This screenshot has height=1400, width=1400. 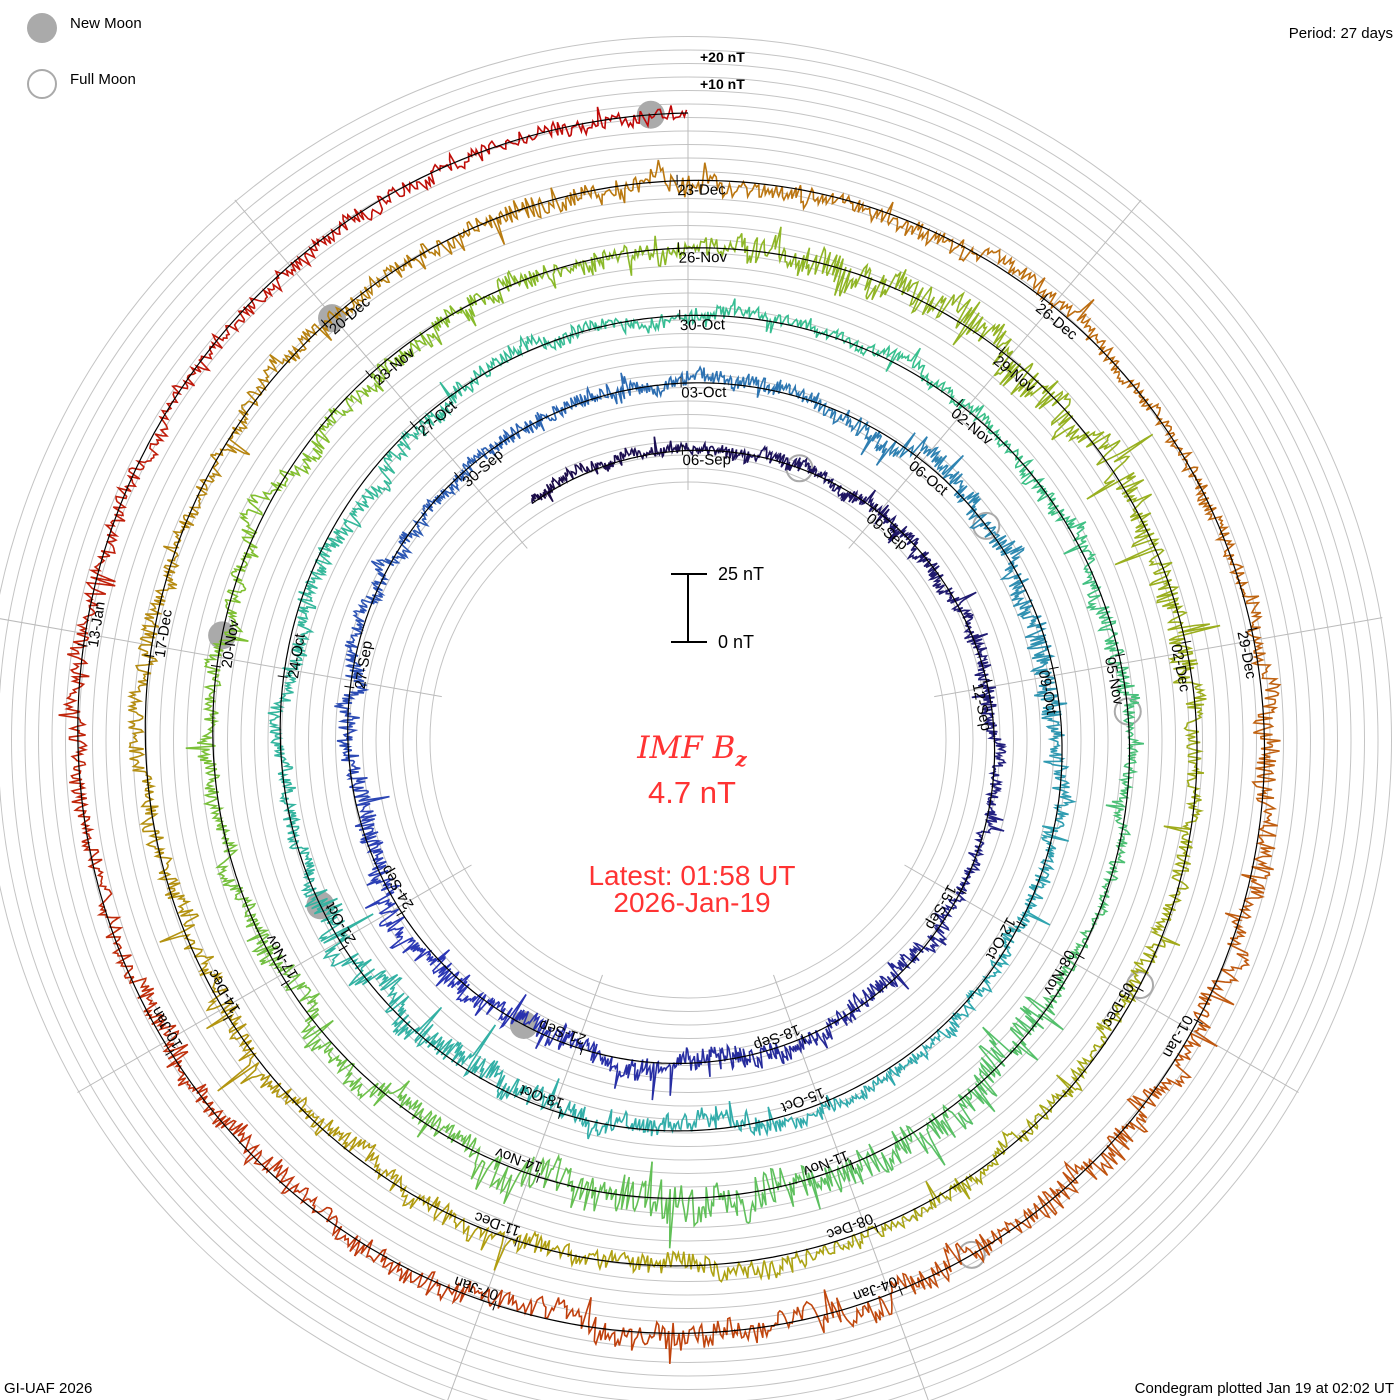 I want to click on date-label: 01-Jan, so click(x=1177, y=1036).